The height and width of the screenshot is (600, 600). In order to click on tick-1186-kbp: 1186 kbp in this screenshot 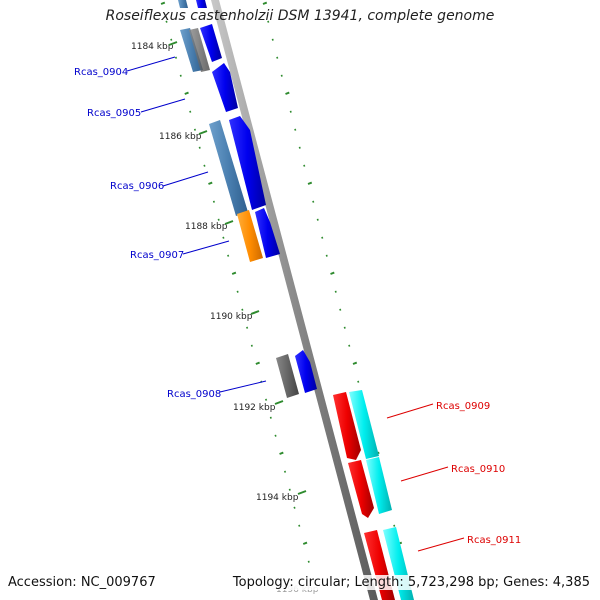, I will do `click(183, 136)`.